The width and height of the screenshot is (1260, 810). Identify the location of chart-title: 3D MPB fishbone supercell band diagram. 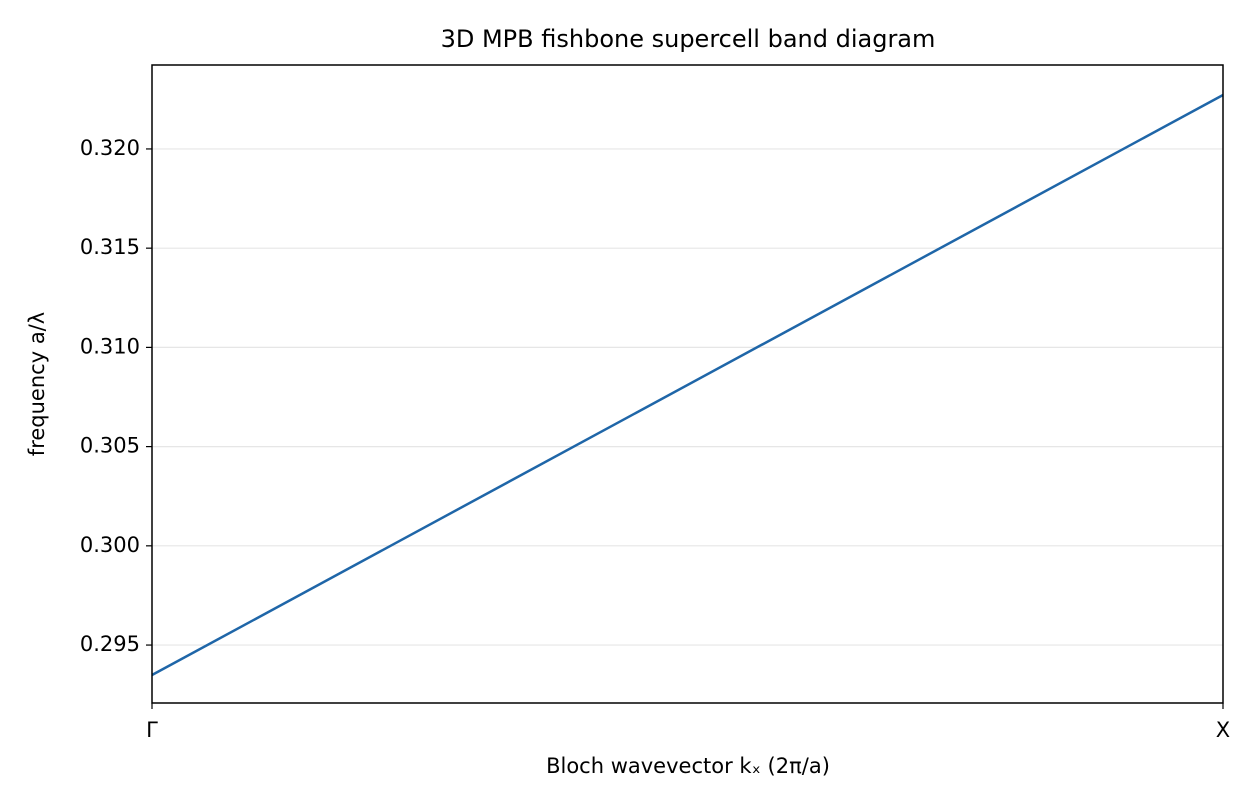
(688, 39).